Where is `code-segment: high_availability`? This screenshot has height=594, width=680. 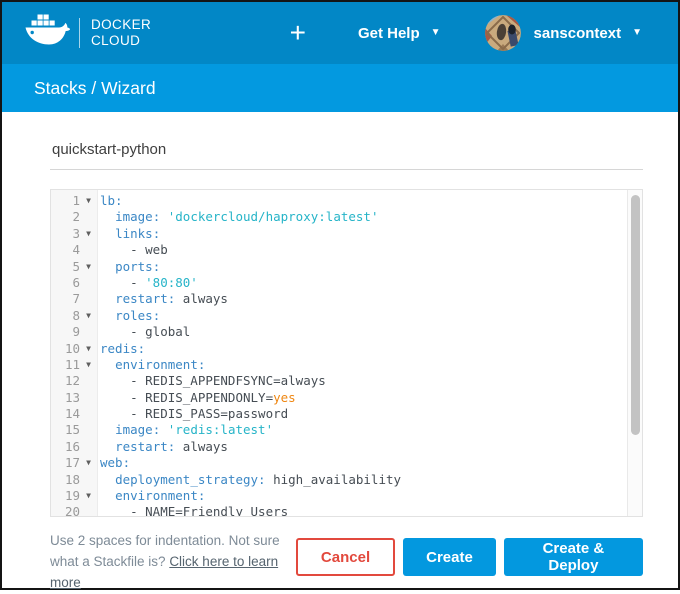
code-segment: high_availability is located at coordinates (333, 479).